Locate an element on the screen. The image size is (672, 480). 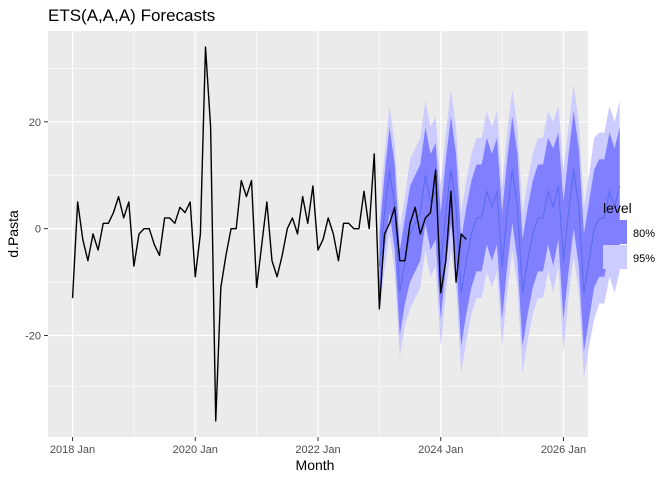
y-tick-label: 0 is located at coordinates (38, 230).